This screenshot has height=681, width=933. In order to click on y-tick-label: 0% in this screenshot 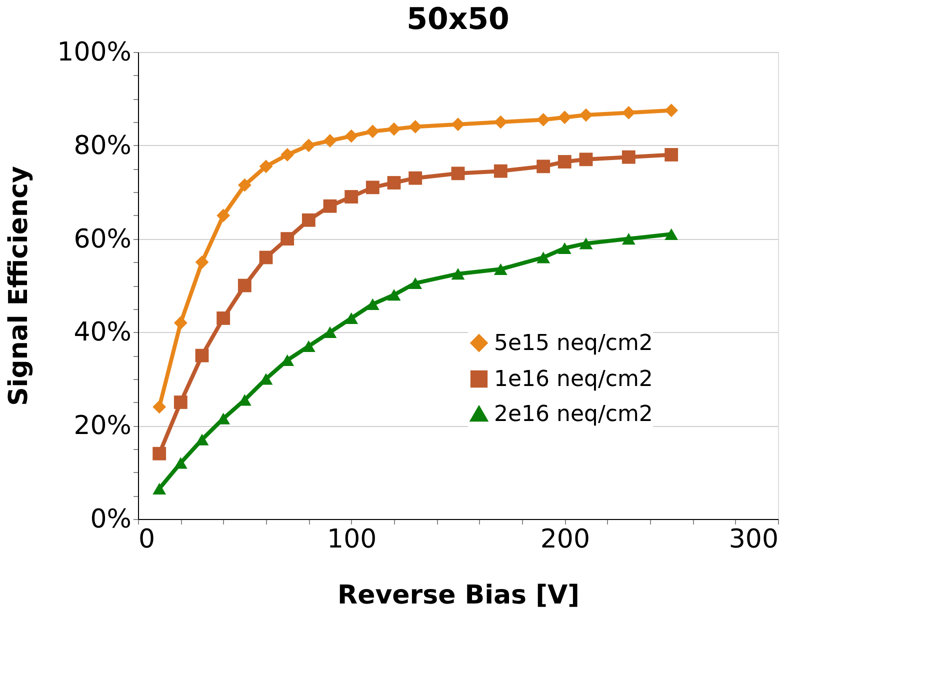, I will do `click(111, 519)`.